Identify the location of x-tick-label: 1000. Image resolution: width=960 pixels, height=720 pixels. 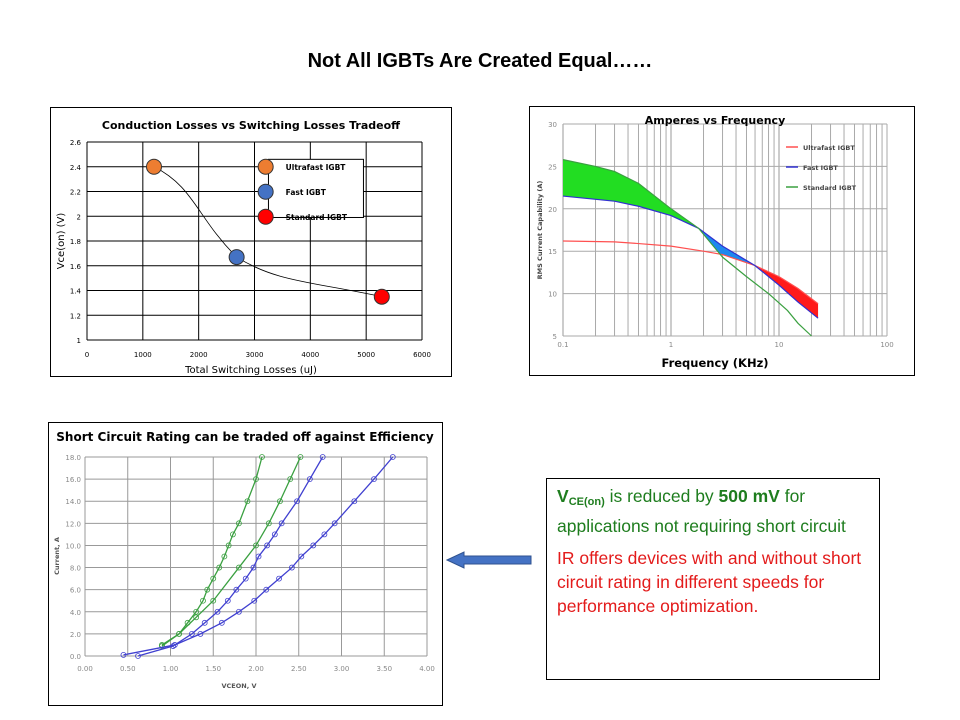
(143, 355).